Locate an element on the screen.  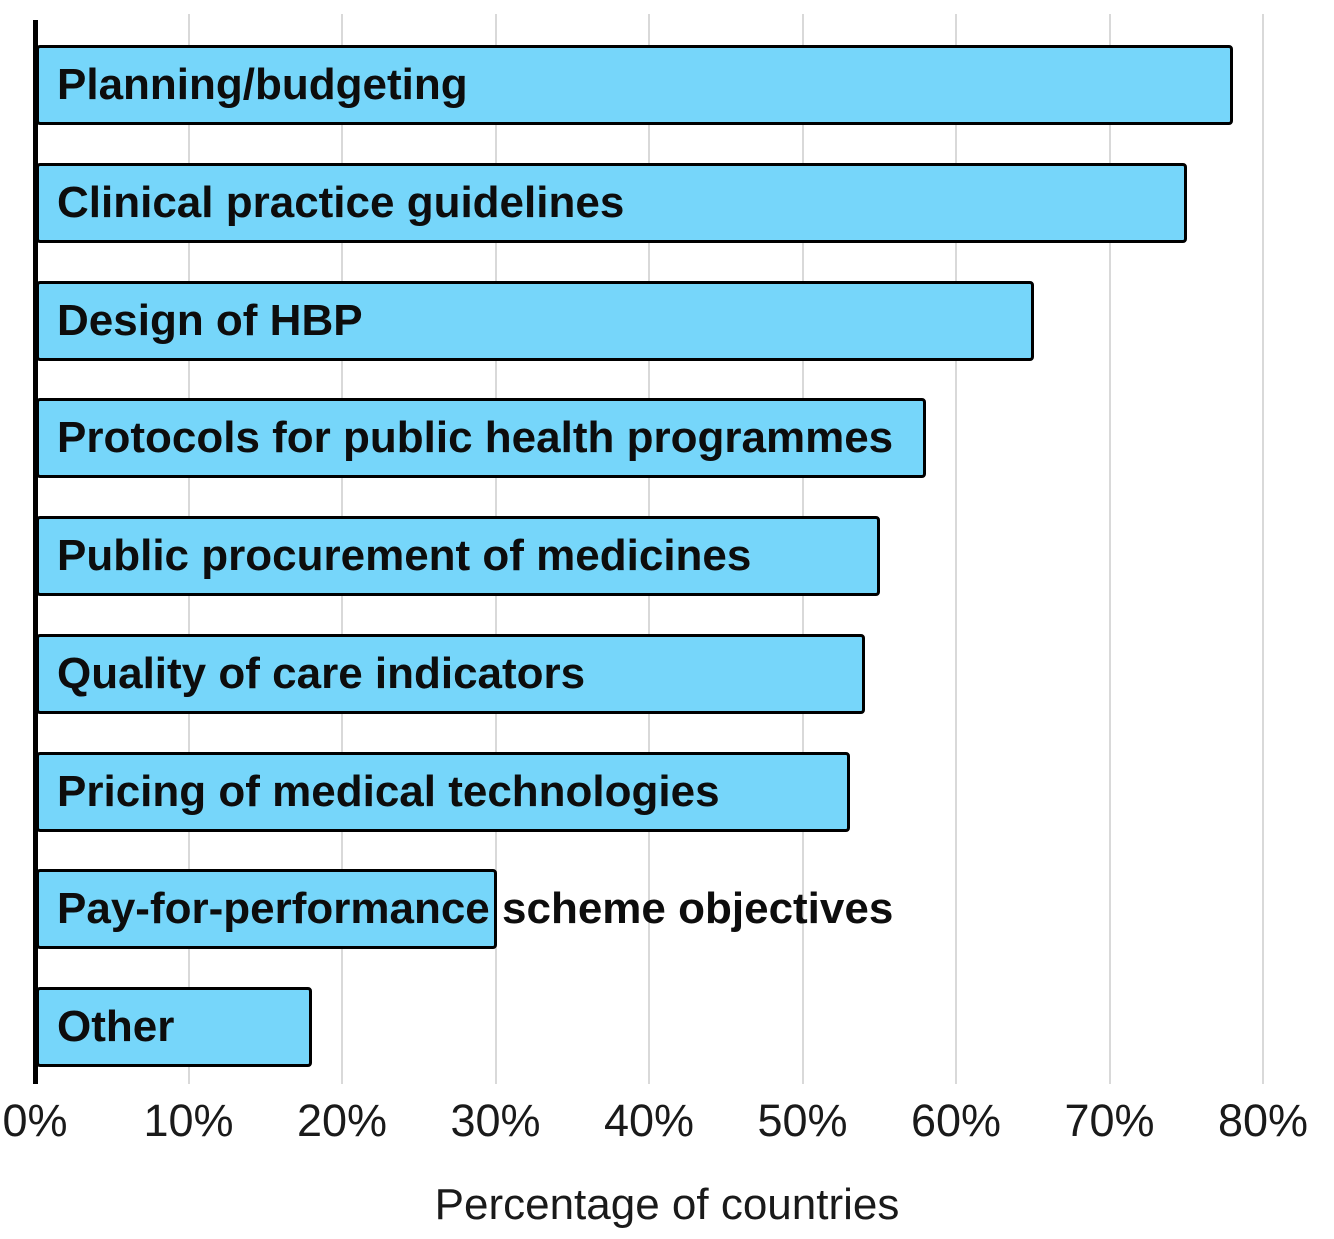
x-axis-title: Percentage of countries is located at coordinates (667, 1204).